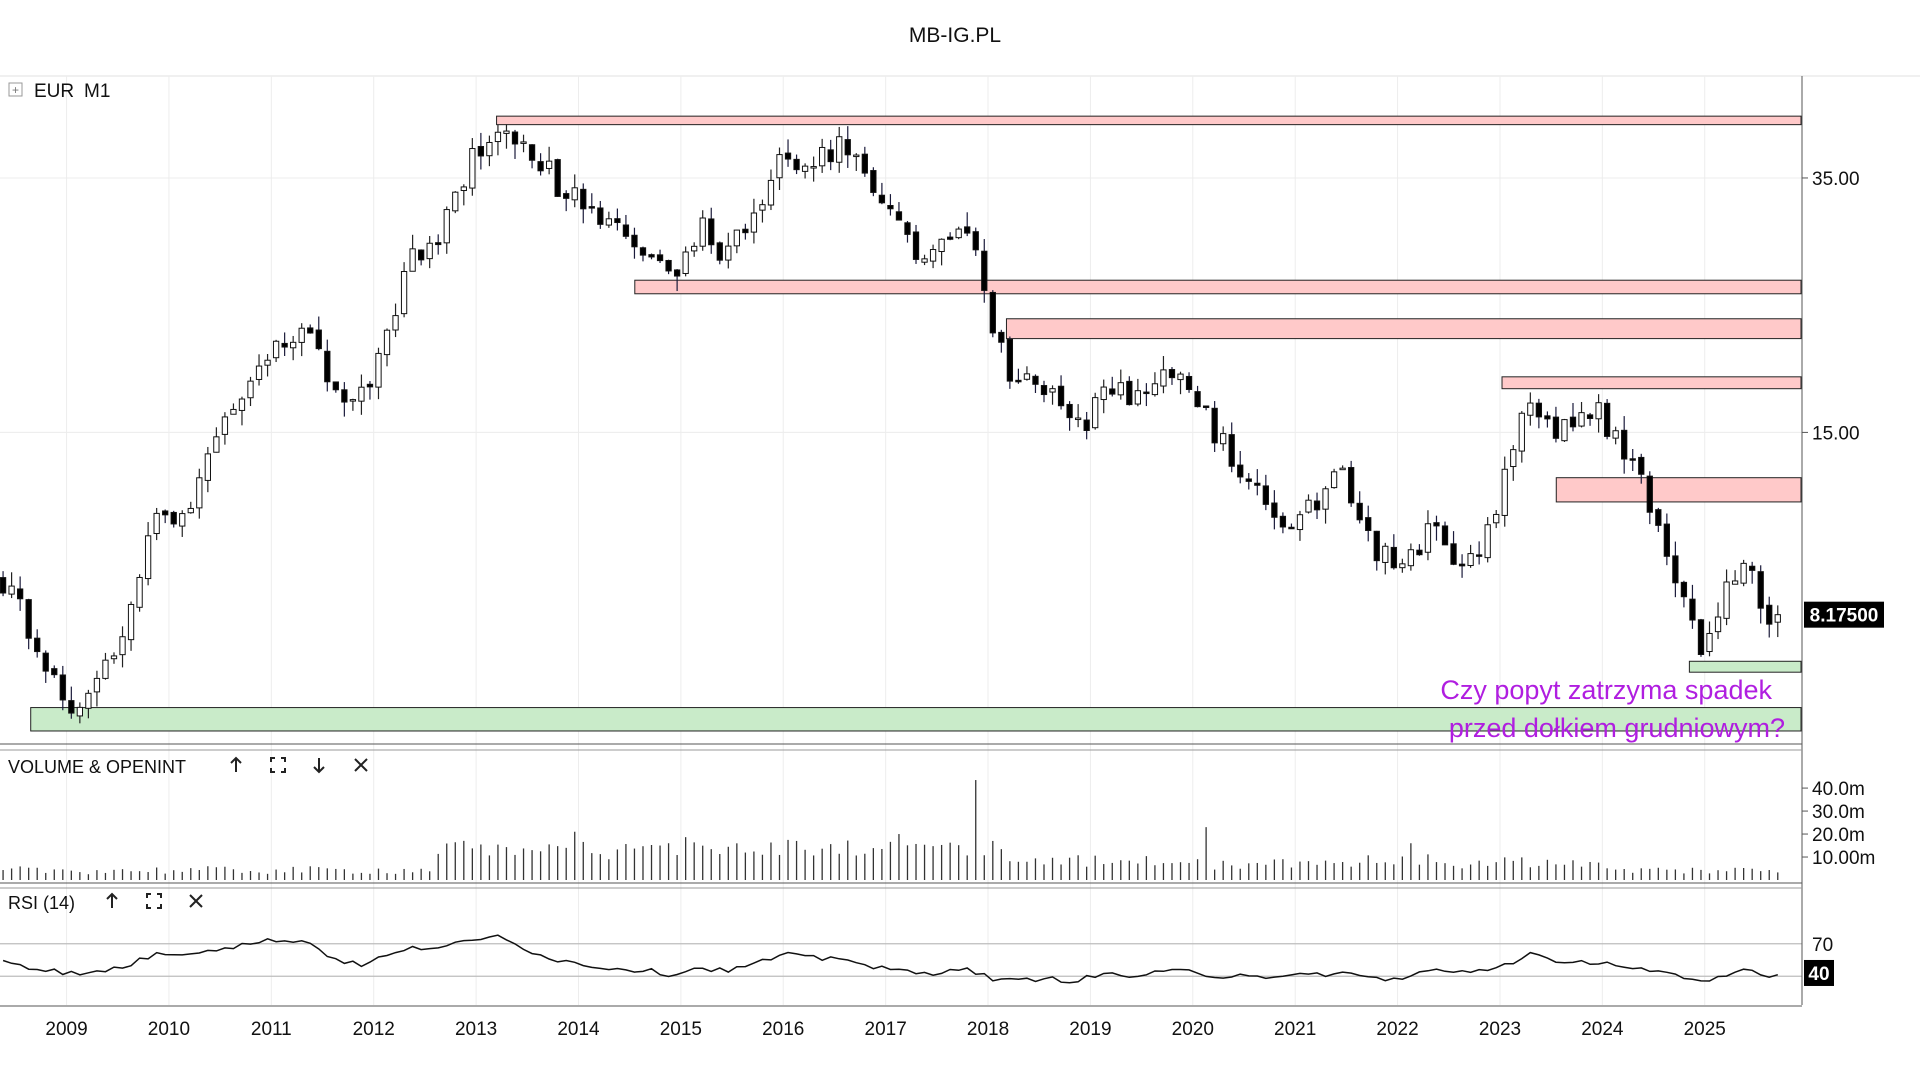 This screenshot has width=1920, height=1080. Describe the element at coordinates (1818, 974) in the screenshot. I see `rsi-last-label: 40` at that location.